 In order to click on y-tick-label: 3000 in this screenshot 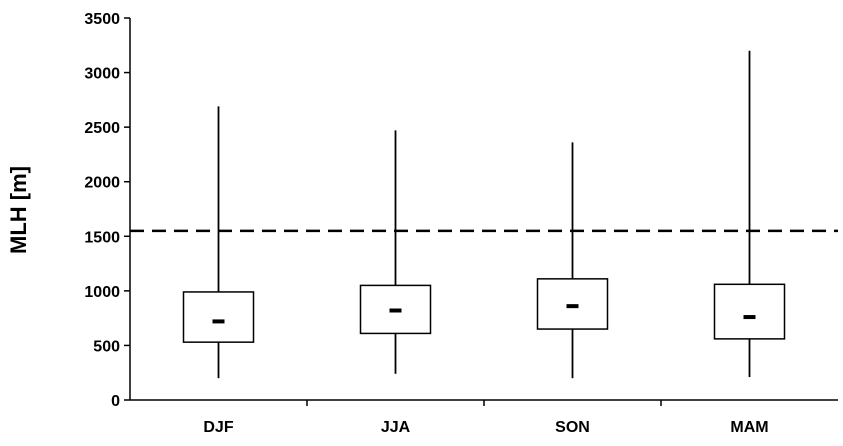, I will do `click(102, 74)`.